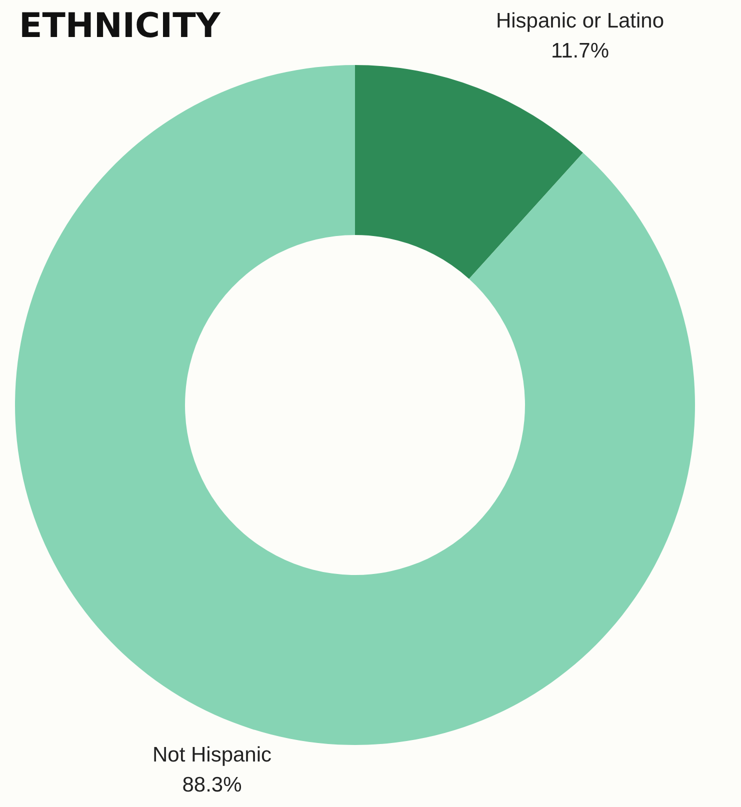 The width and height of the screenshot is (741, 807). Describe the element at coordinates (580, 51) in the screenshot. I see `data-label: 11.7%` at that location.